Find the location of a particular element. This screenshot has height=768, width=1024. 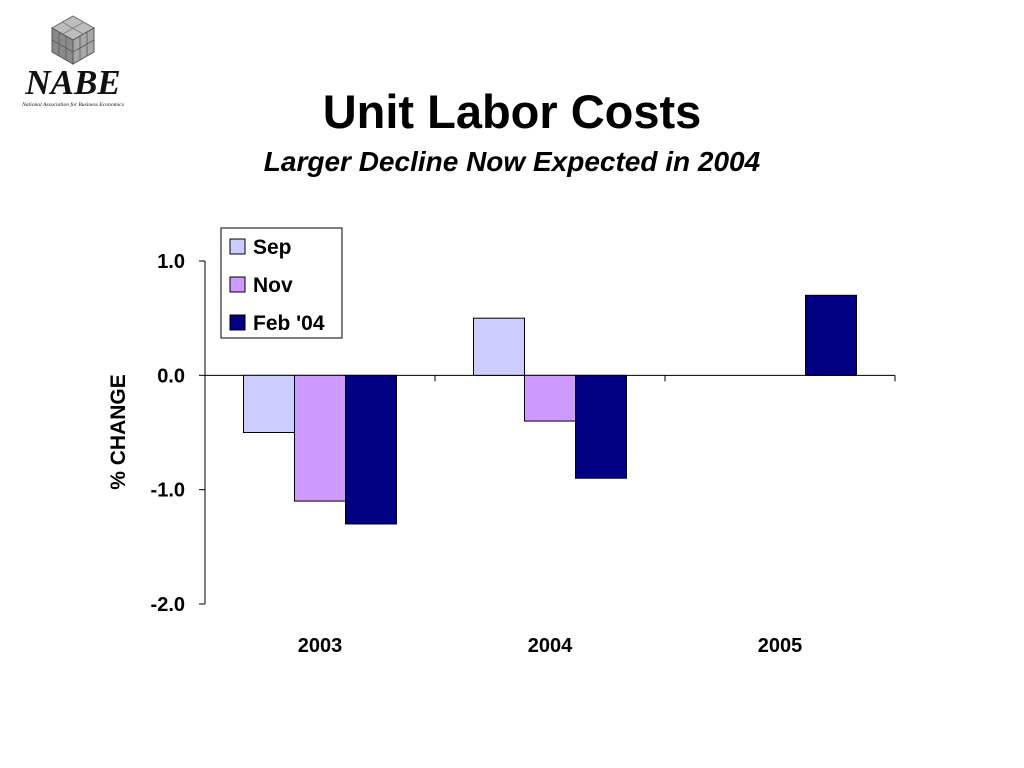

x-tick-label: 2005 is located at coordinates (780, 646).